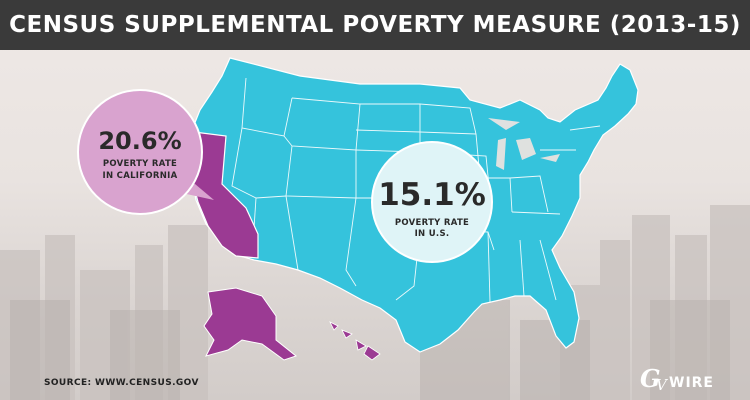 Image resolution: width=750 pixels, height=400 pixels. I want to click on us-rate-sublabel: IN U.S., so click(432, 234).